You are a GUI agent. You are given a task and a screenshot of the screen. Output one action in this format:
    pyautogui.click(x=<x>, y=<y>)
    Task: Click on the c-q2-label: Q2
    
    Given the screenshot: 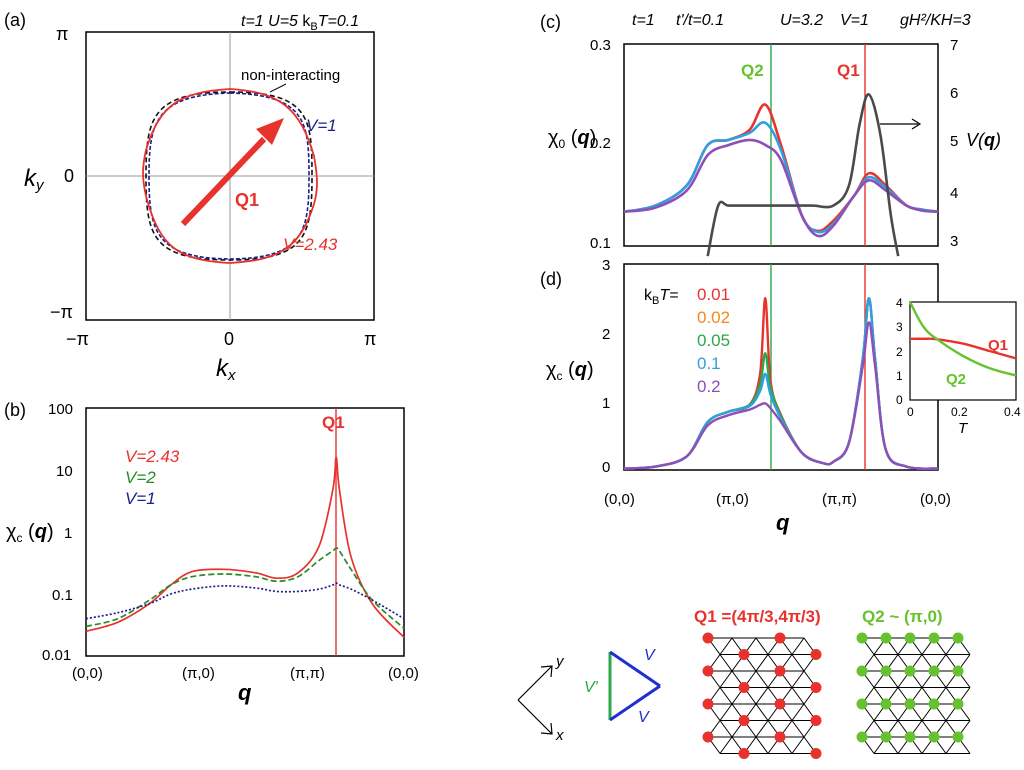 What is the action you would take?
    pyautogui.click(x=752, y=70)
    